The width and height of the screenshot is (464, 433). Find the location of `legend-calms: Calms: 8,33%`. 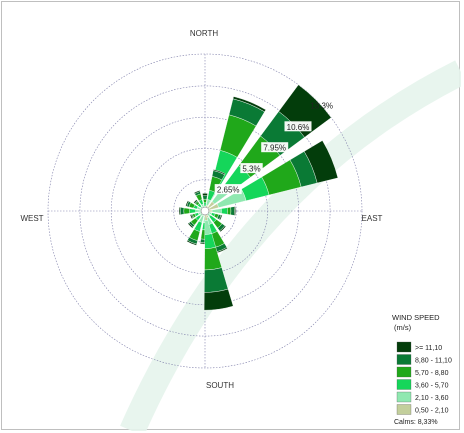

legend-calms: Calms: 8,33% is located at coordinates (416, 422).